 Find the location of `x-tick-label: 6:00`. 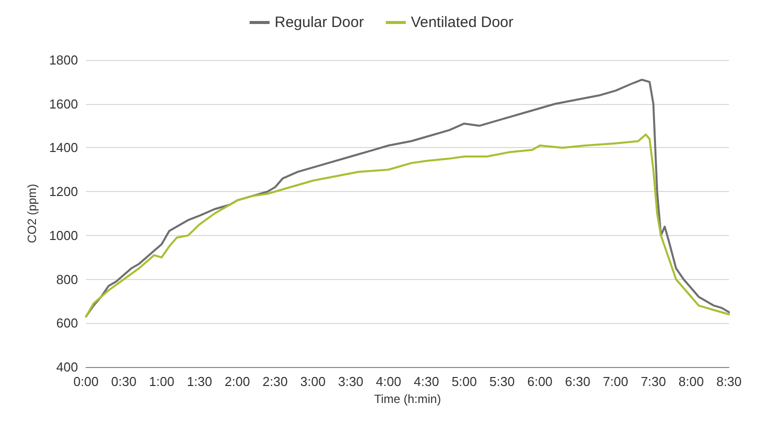

x-tick-label: 6:00 is located at coordinates (540, 381).